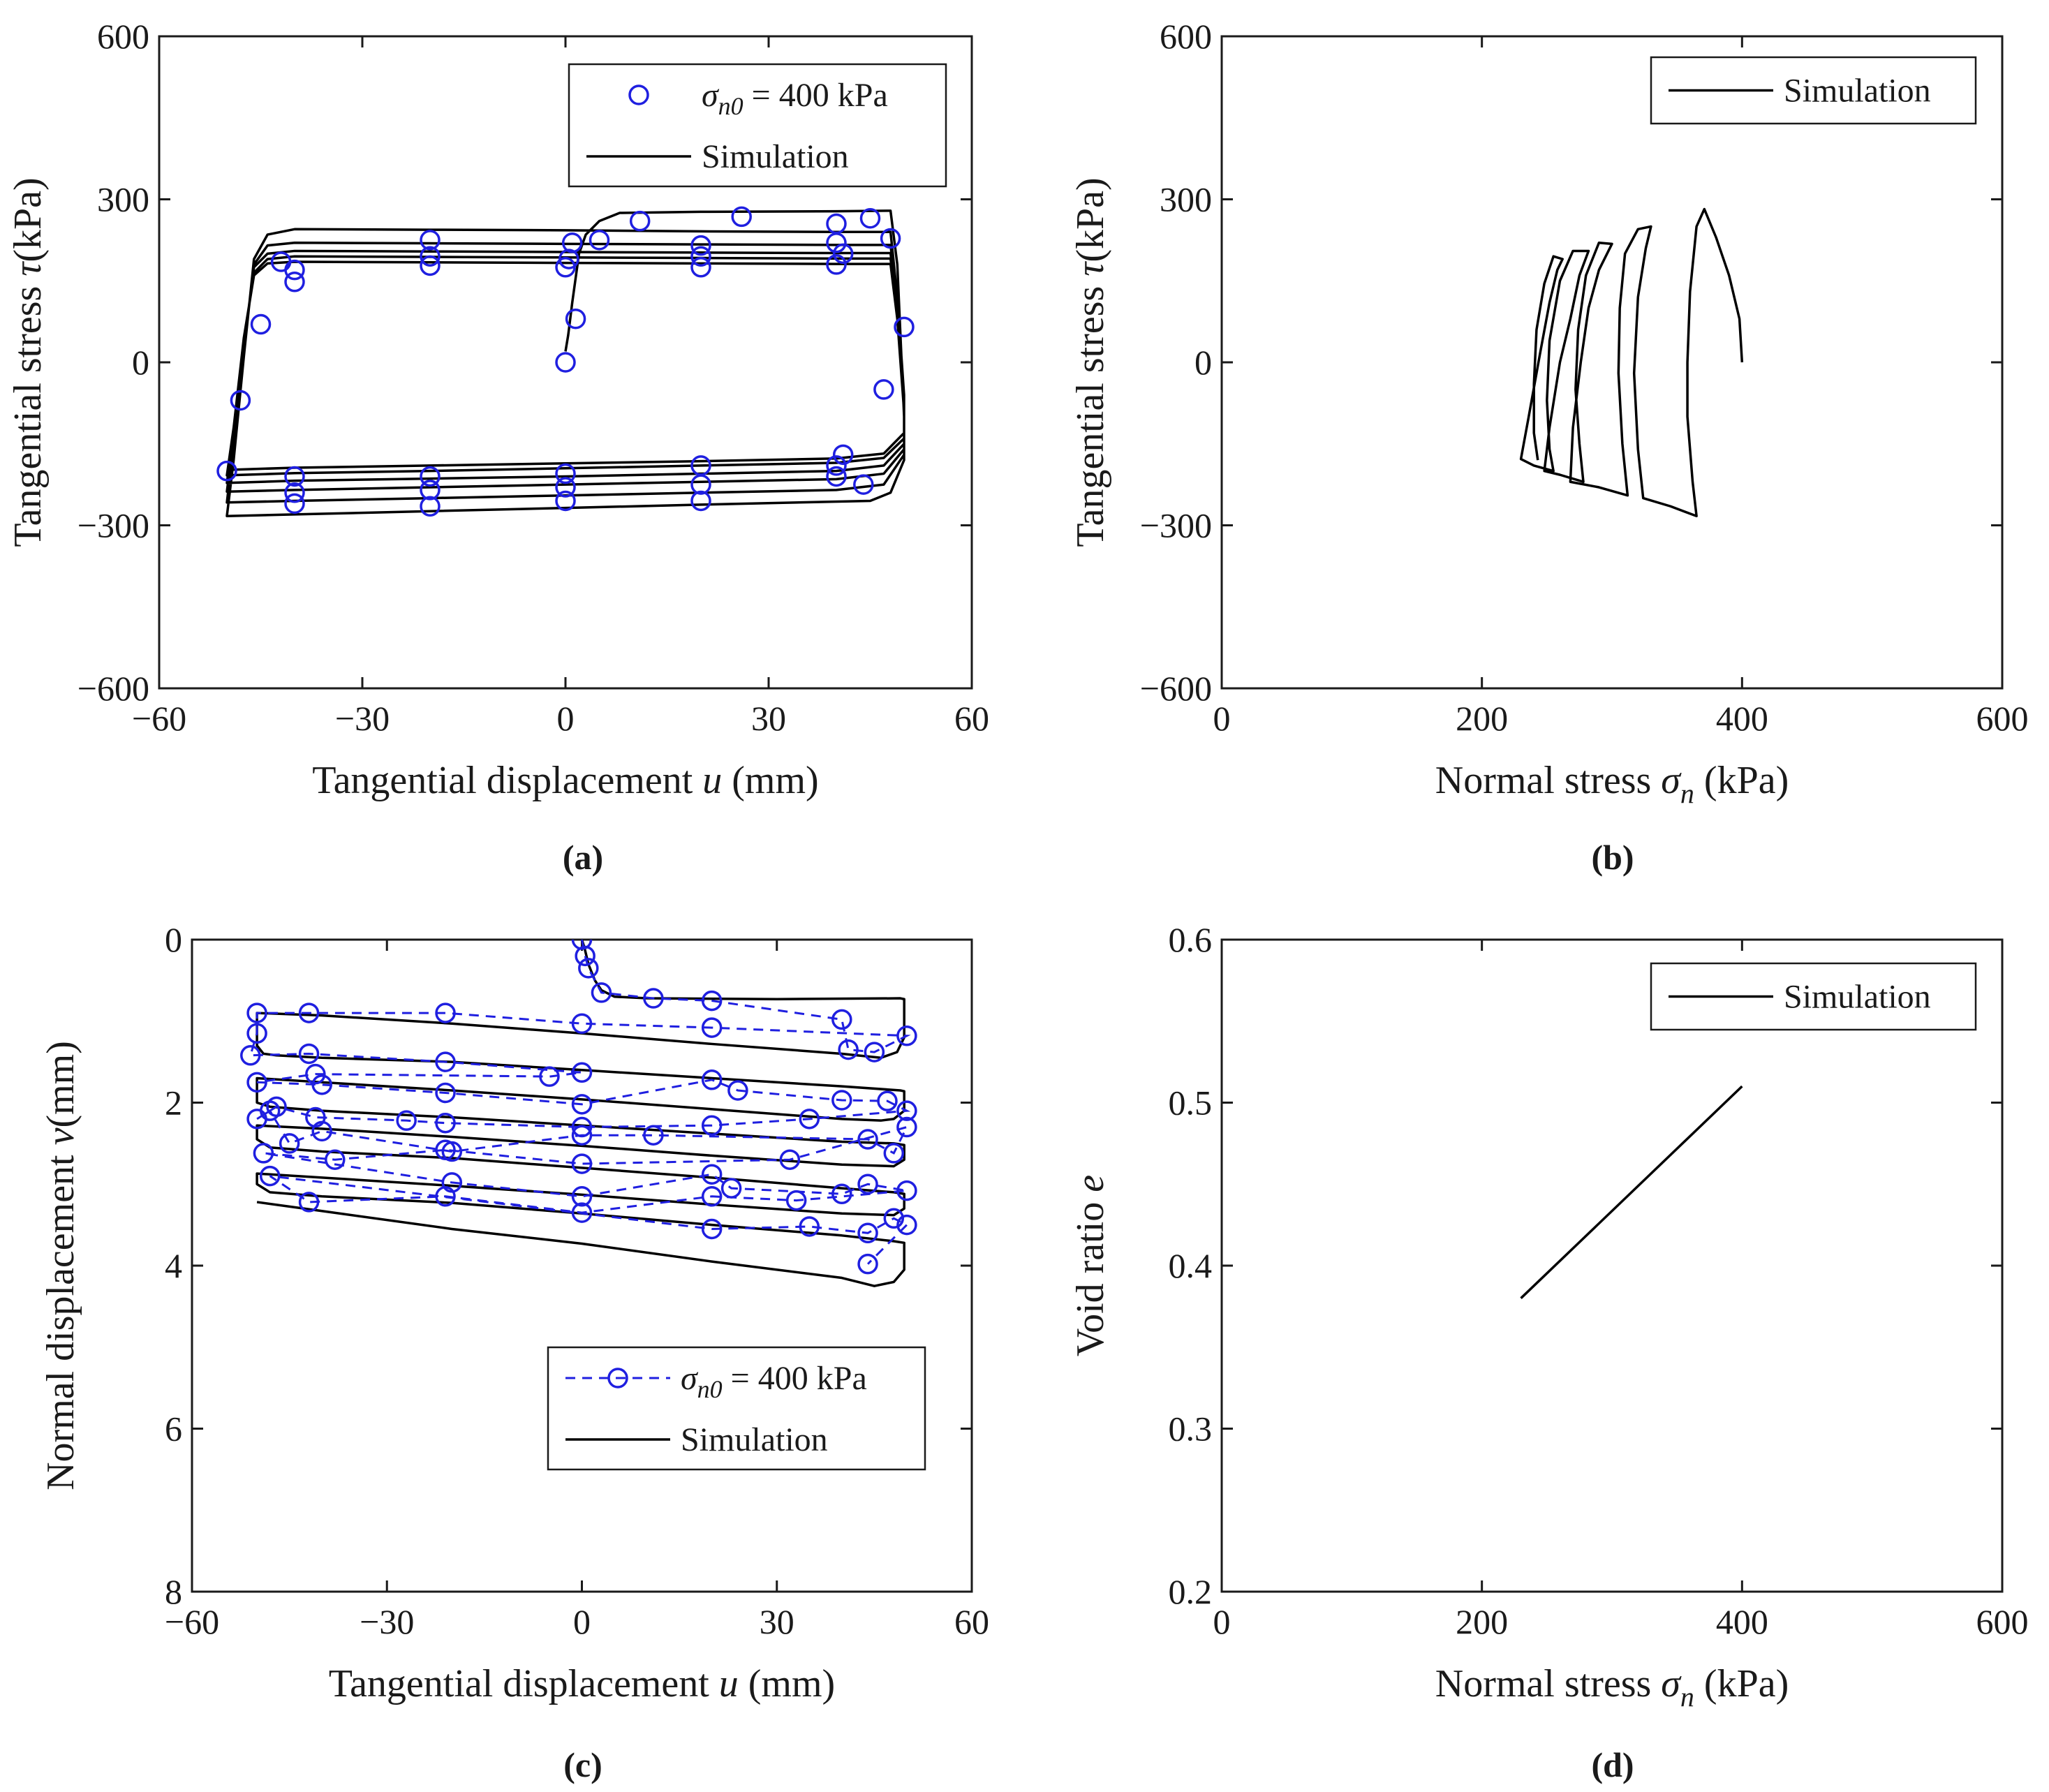 The width and height of the screenshot is (2049, 1792). Describe the element at coordinates (362, 719) in the screenshot. I see `x-tick-label: −30` at that location.